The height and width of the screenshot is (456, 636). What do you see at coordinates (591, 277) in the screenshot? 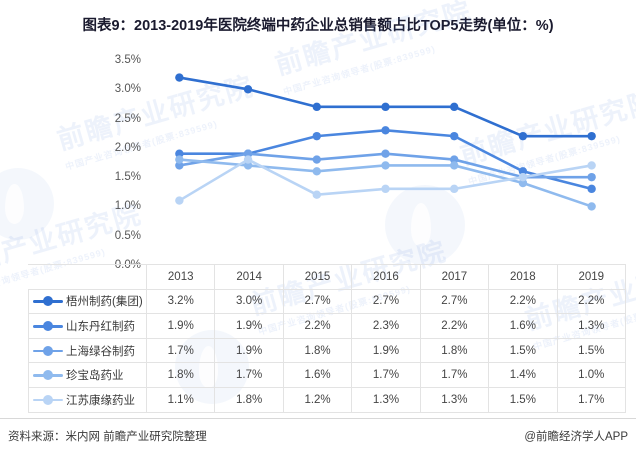
I see `table-column-header: 2019` at bounding box center [591, 277].